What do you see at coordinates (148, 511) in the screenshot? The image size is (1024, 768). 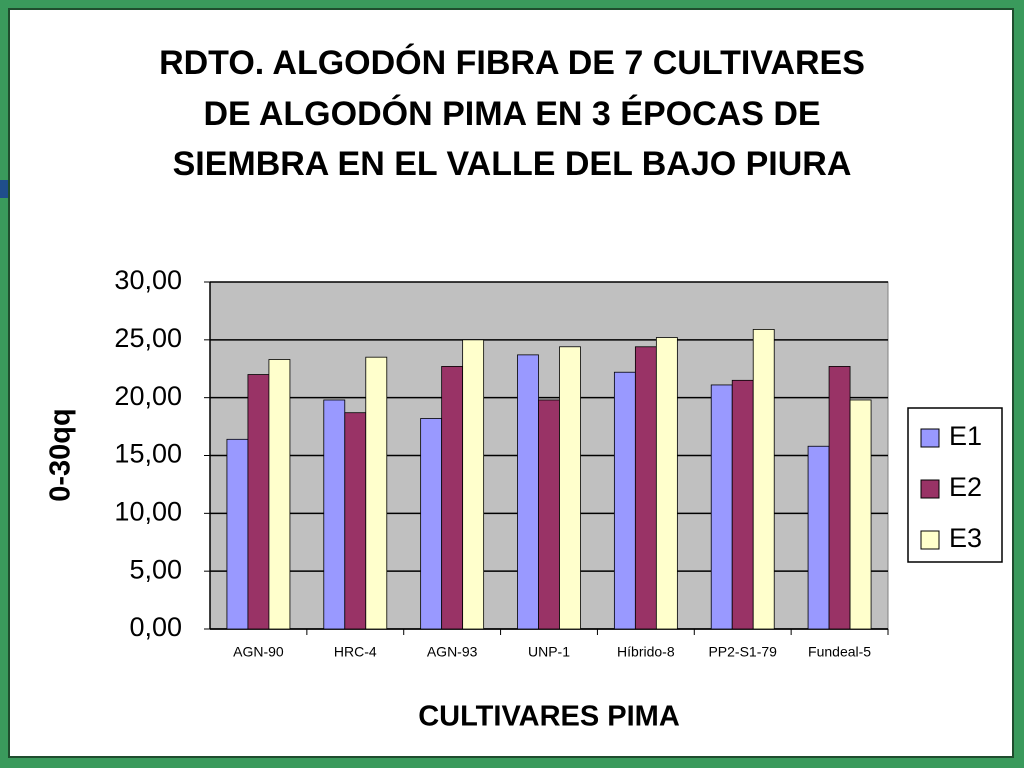 I see `y-tick-label: 10,00` at bounding box center [148, 511].